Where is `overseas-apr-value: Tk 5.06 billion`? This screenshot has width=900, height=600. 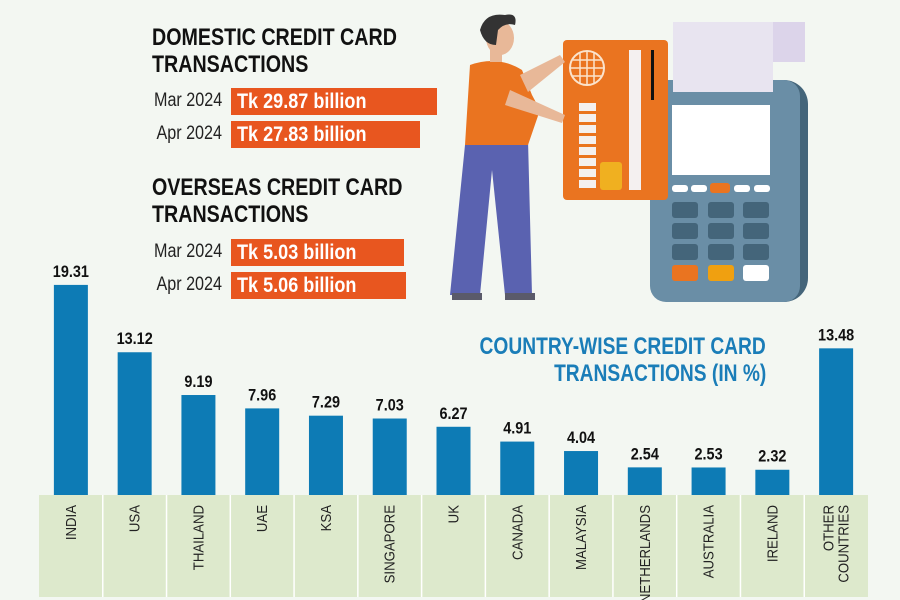
overseas-apr-value: Tk 5.06 billion is located at coordinates (297, 285).